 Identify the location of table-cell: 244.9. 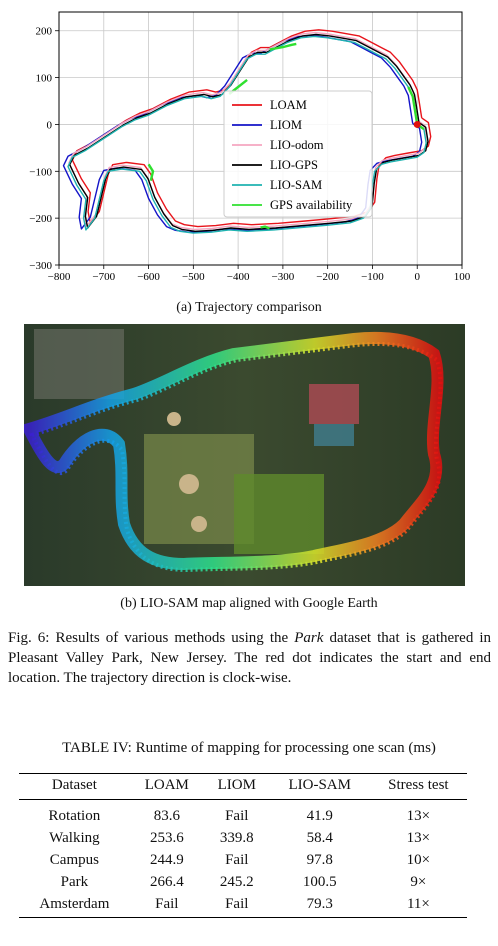
(166, 860).